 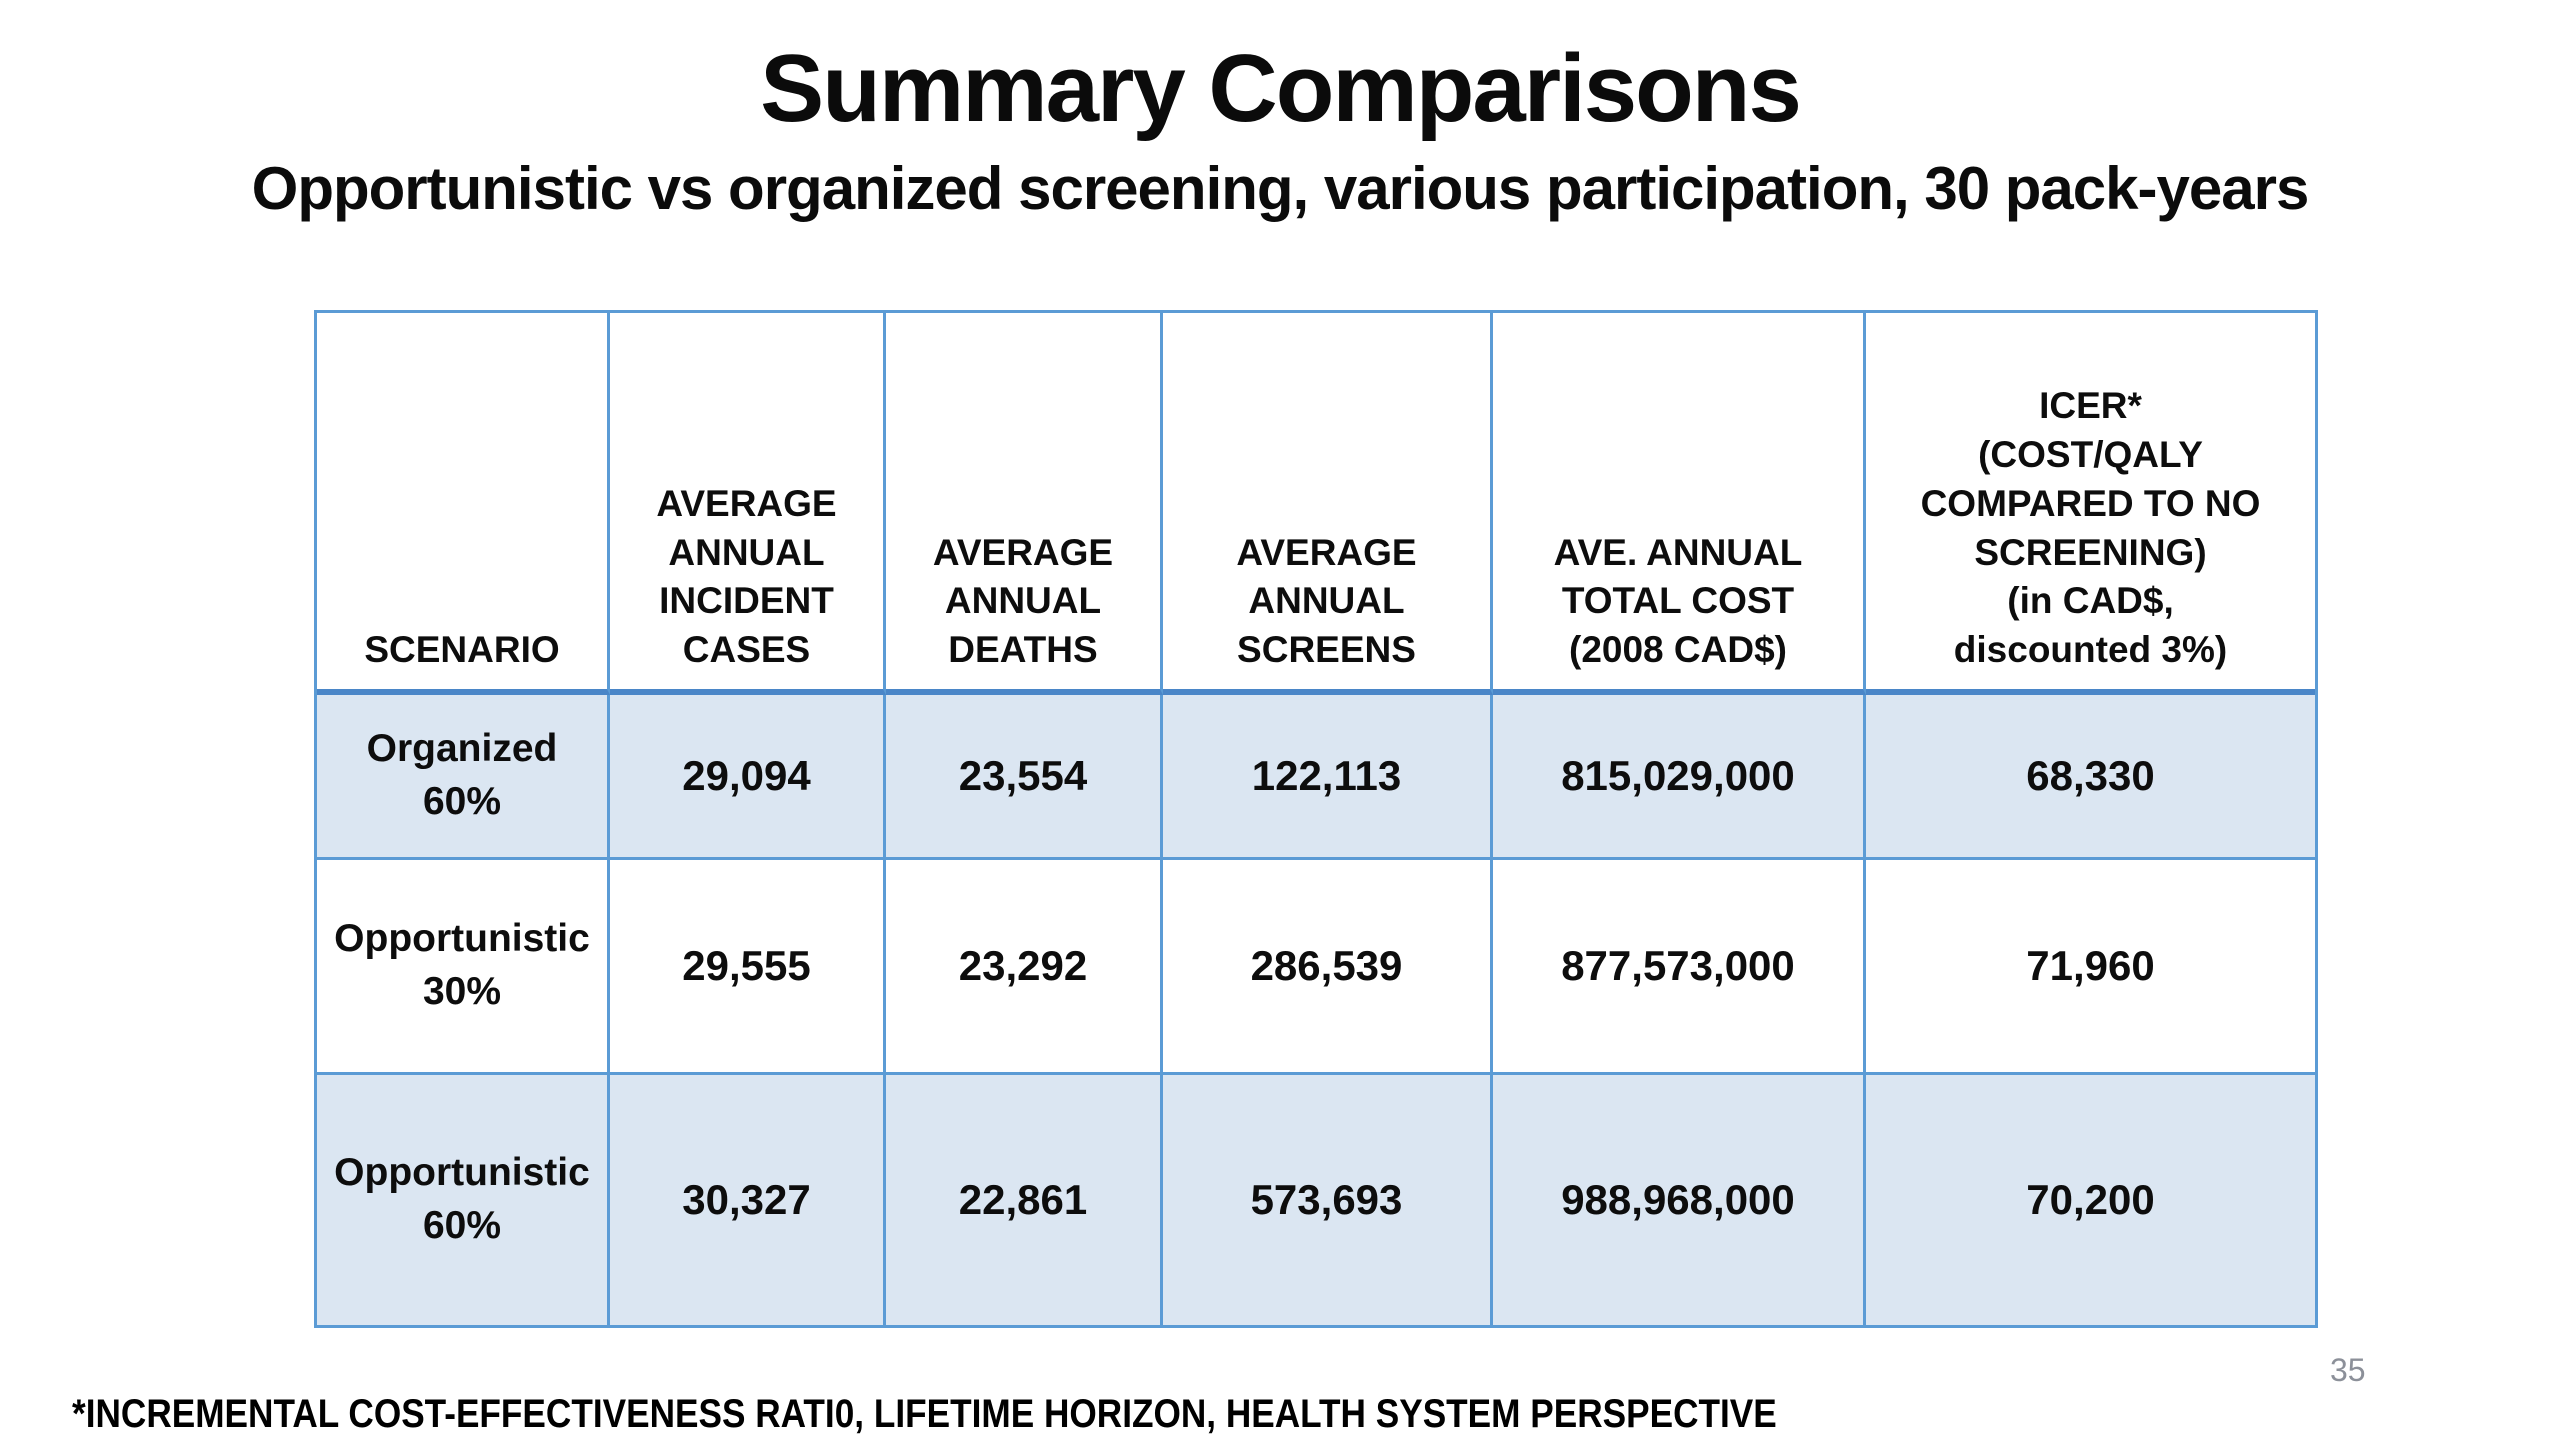 What do you see at coordinates (1679, 967) in the screenshot?
I see `row2-total-cost-cell: 877,573,000` at bounding box center [1679, 967].